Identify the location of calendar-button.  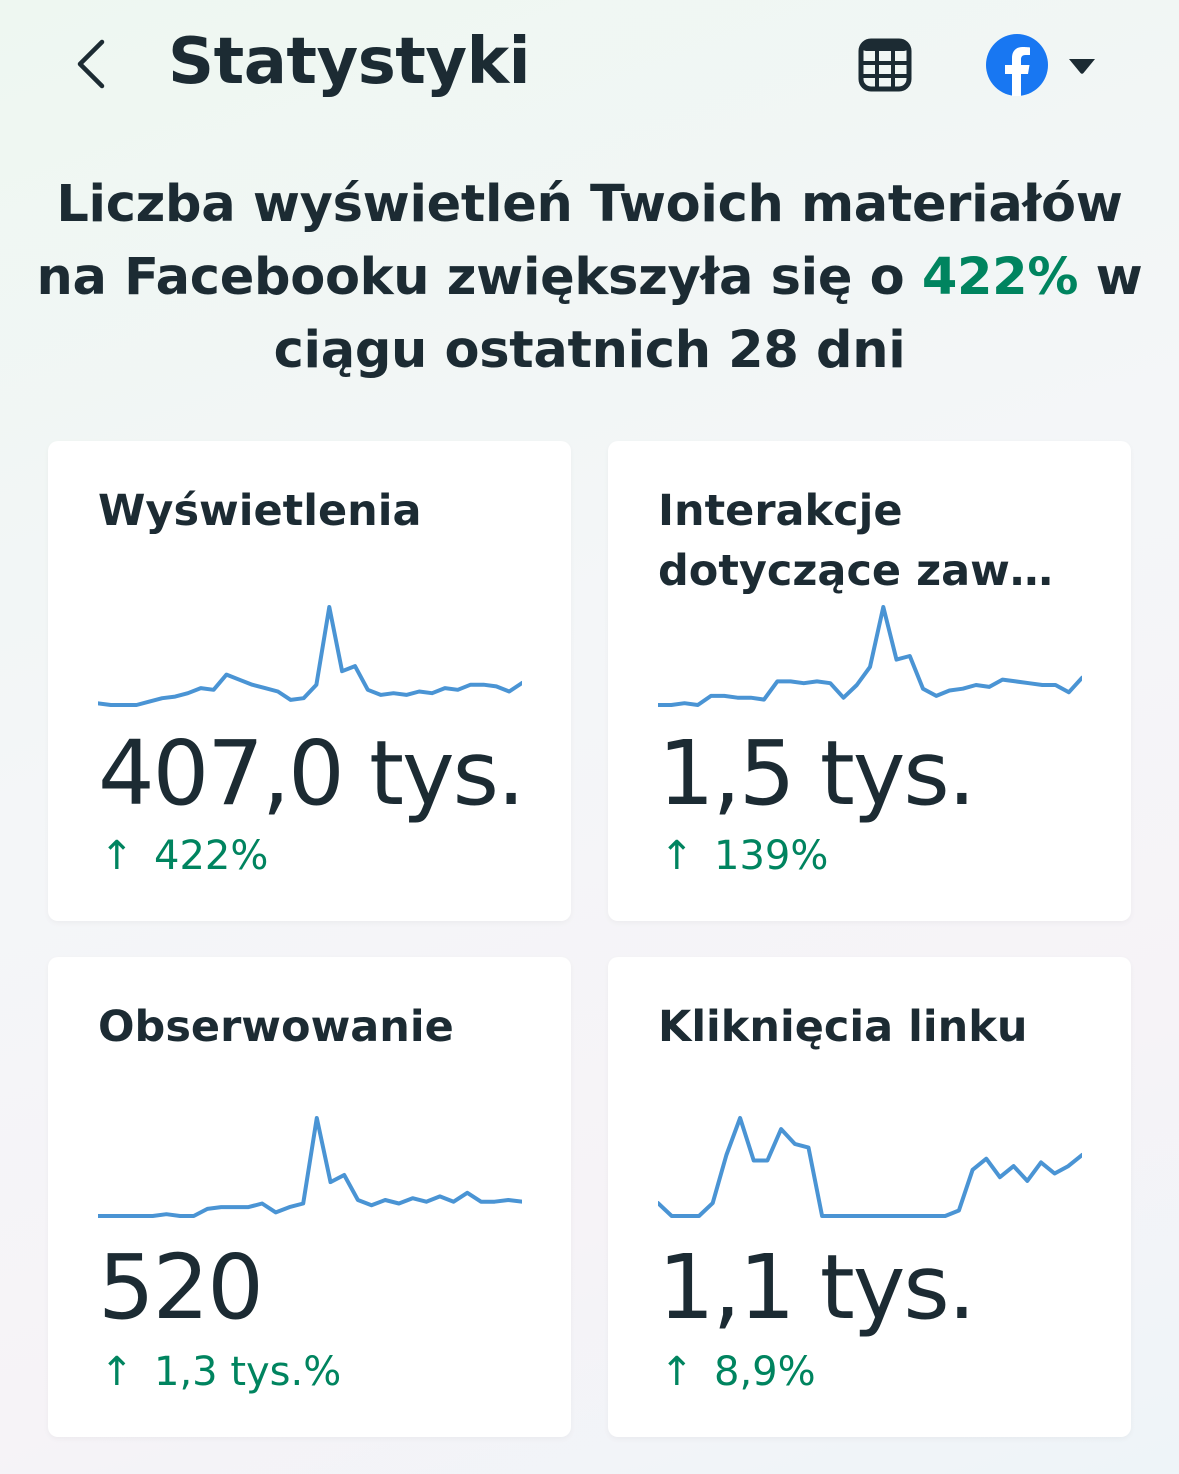
(885, 65).